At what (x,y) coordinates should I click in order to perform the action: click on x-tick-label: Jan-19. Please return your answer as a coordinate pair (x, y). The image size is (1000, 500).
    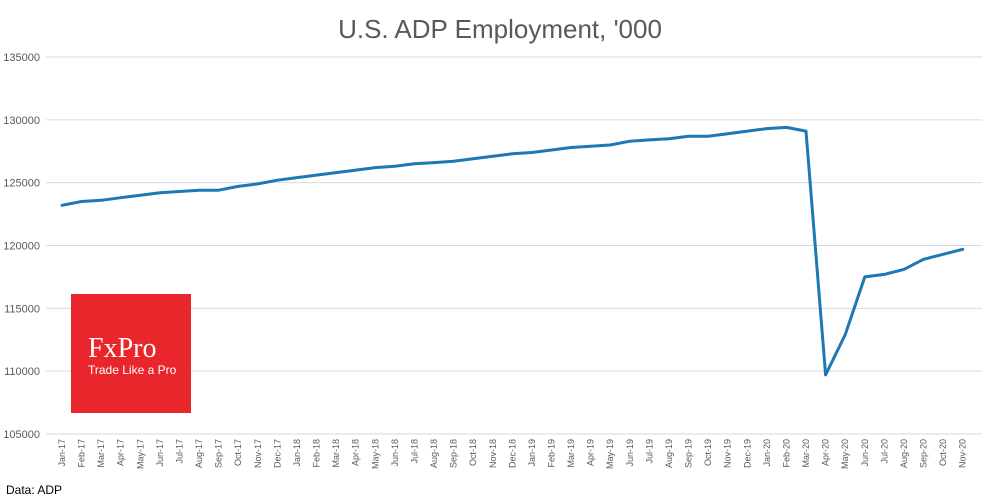
    Looking at the image, I should click on (532, 453).